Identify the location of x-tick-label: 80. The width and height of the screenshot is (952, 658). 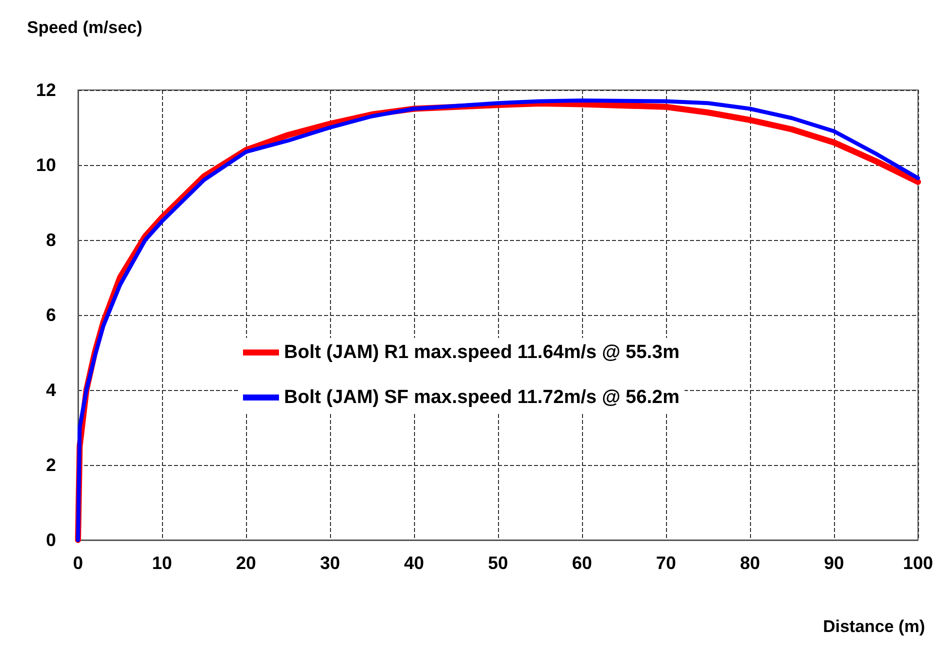
(750, 563).